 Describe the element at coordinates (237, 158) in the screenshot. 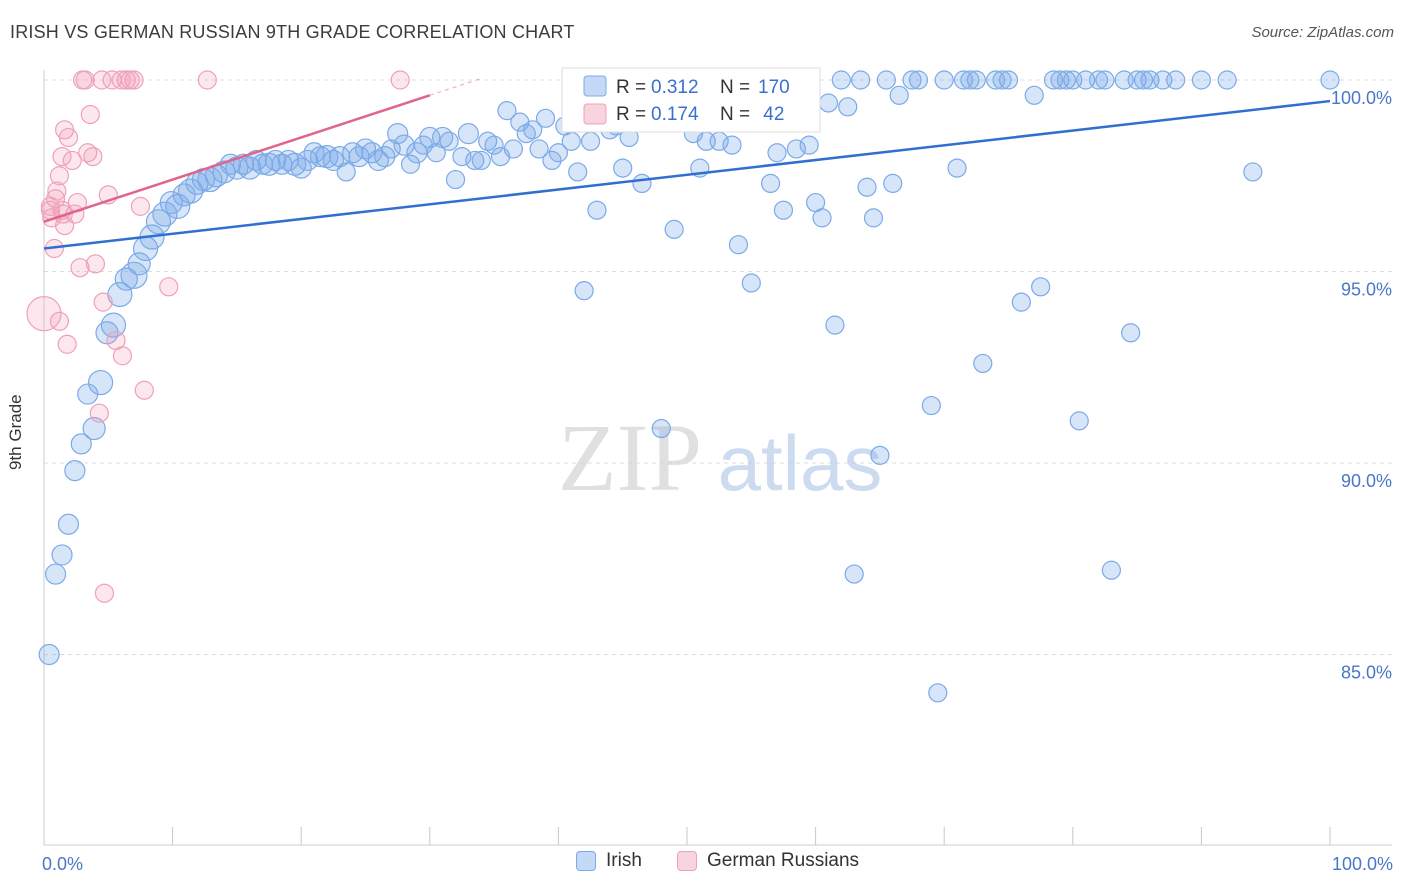

I see `trend-line-german-russians` at that location.